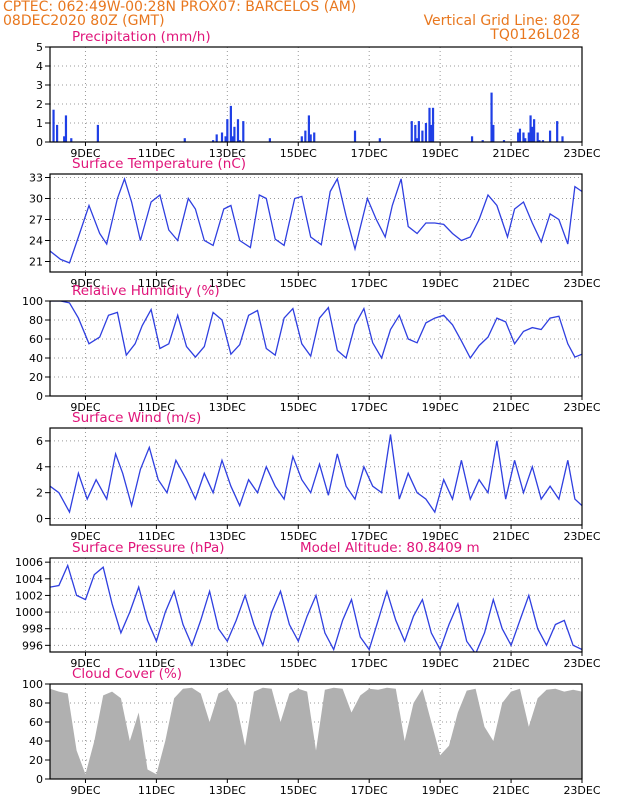 Image resolution: width=618 pixels, height=800 pixels. I want to click on y-tick-label: 1002, so click(29, 595).